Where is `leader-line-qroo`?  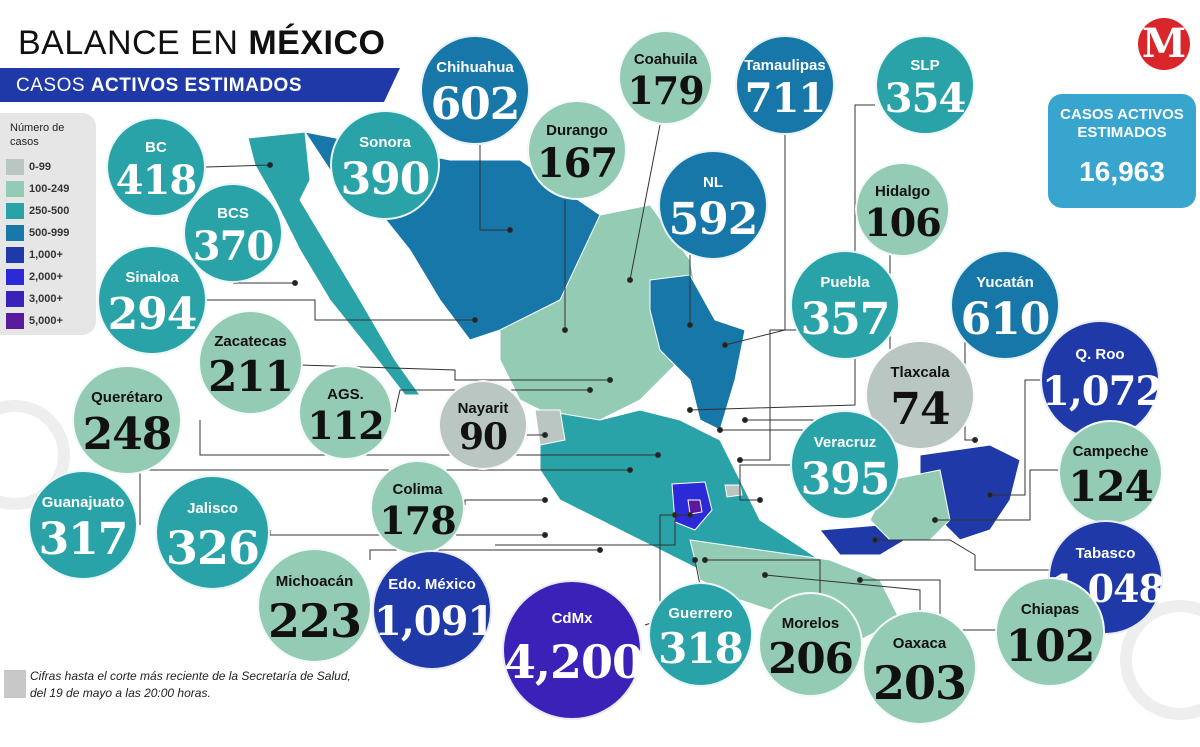 leader-line-qroo is located at coordinates (1015, 437).